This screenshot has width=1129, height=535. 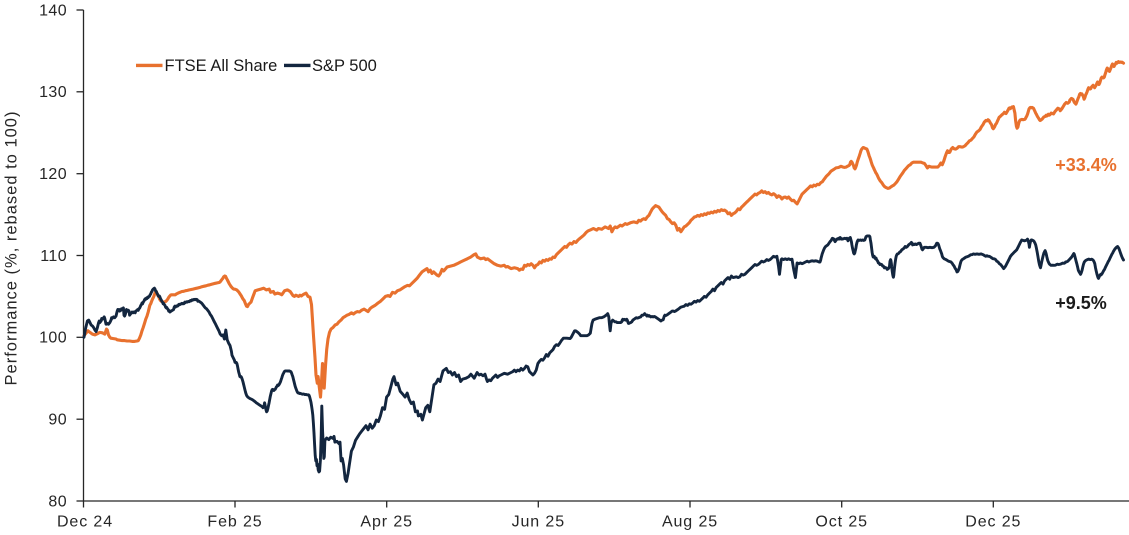 What do you see at coordinates (221, 66) in the screenshot?
I see `svg-text: FTSE All Share` at bounding box center [221, 66].